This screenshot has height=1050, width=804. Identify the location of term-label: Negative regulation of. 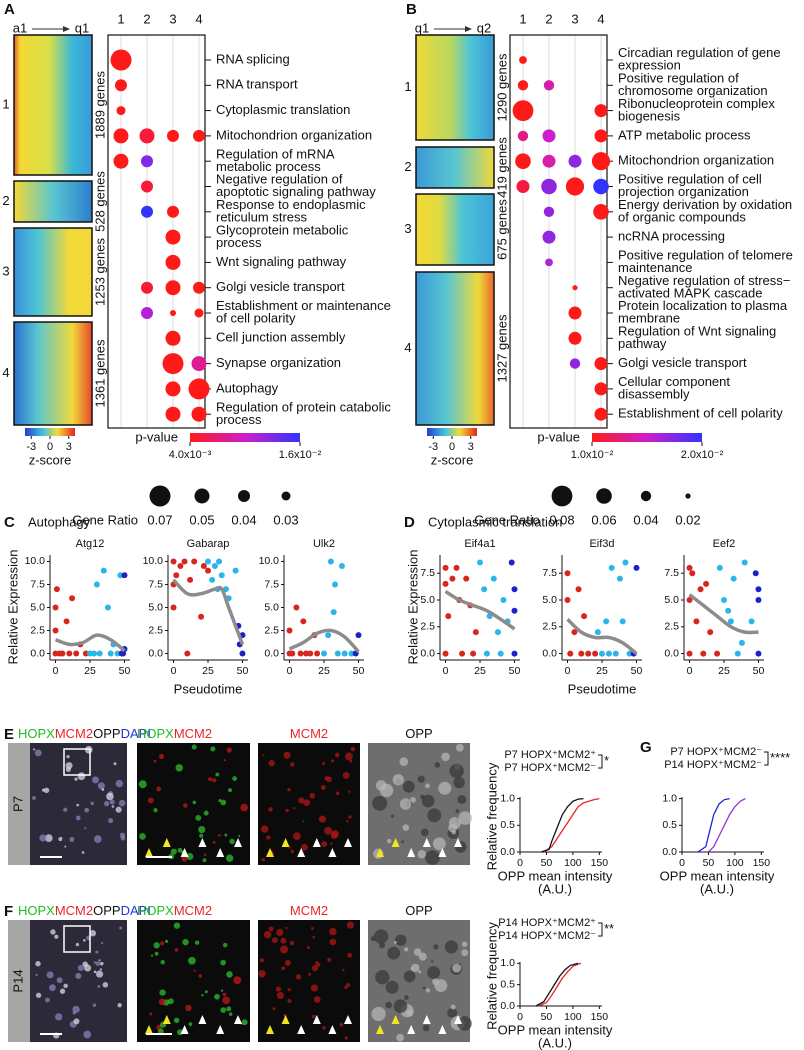
(279, 179).